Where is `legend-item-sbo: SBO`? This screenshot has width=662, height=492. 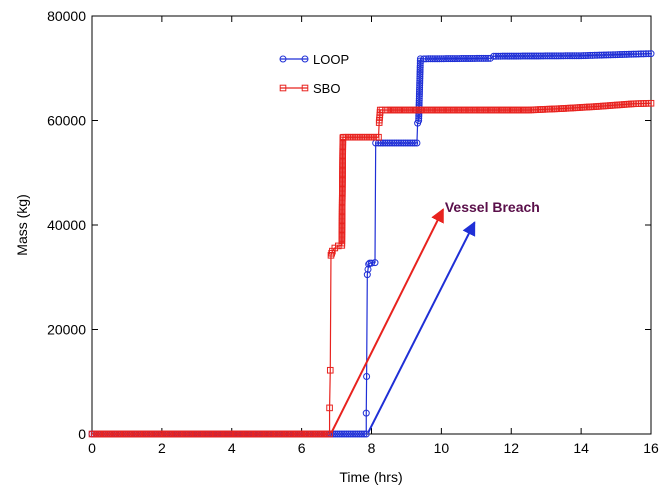 legend-item-sbo: SBO is located at coordinates (309, 88).